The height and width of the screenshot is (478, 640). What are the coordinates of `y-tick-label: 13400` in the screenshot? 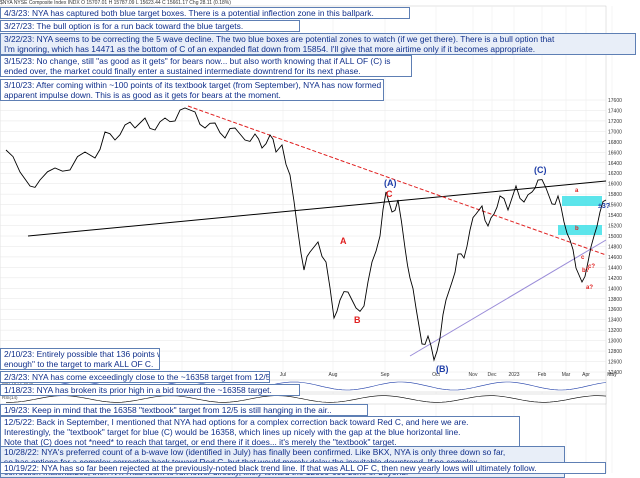 It's located at (615, 321).